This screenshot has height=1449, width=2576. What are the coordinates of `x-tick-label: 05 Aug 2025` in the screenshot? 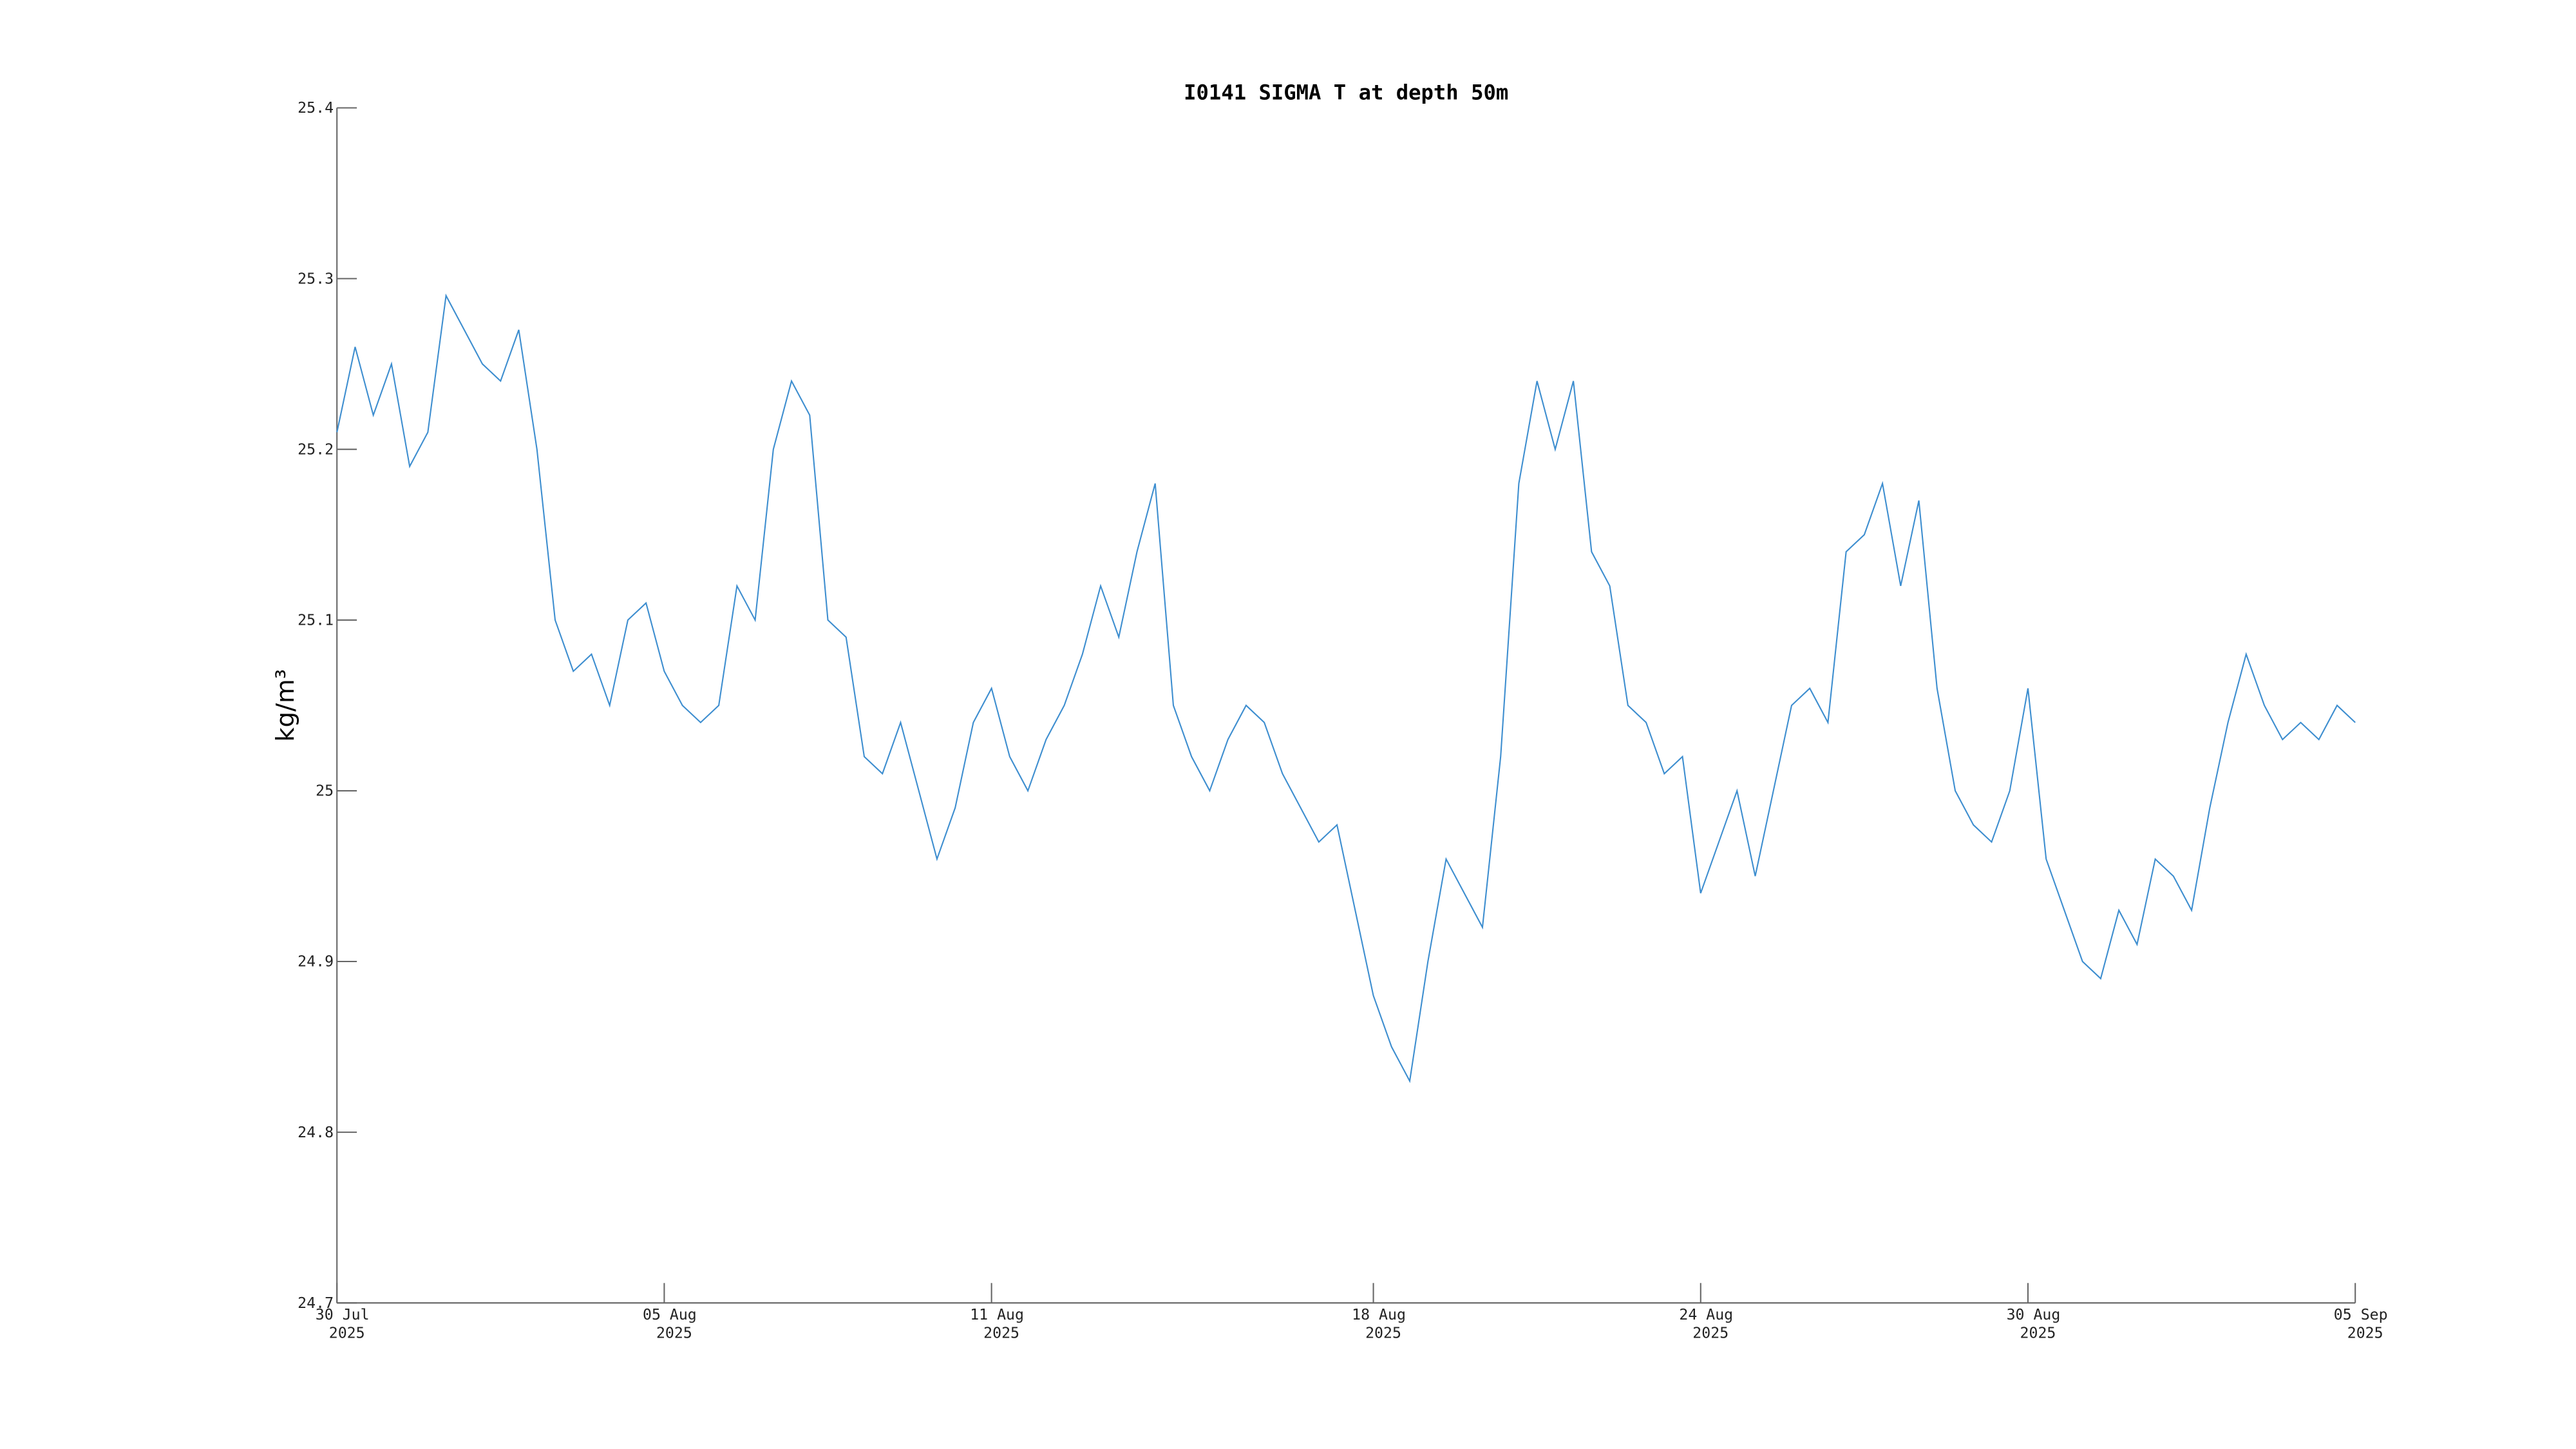 It's located at (675, 1323).